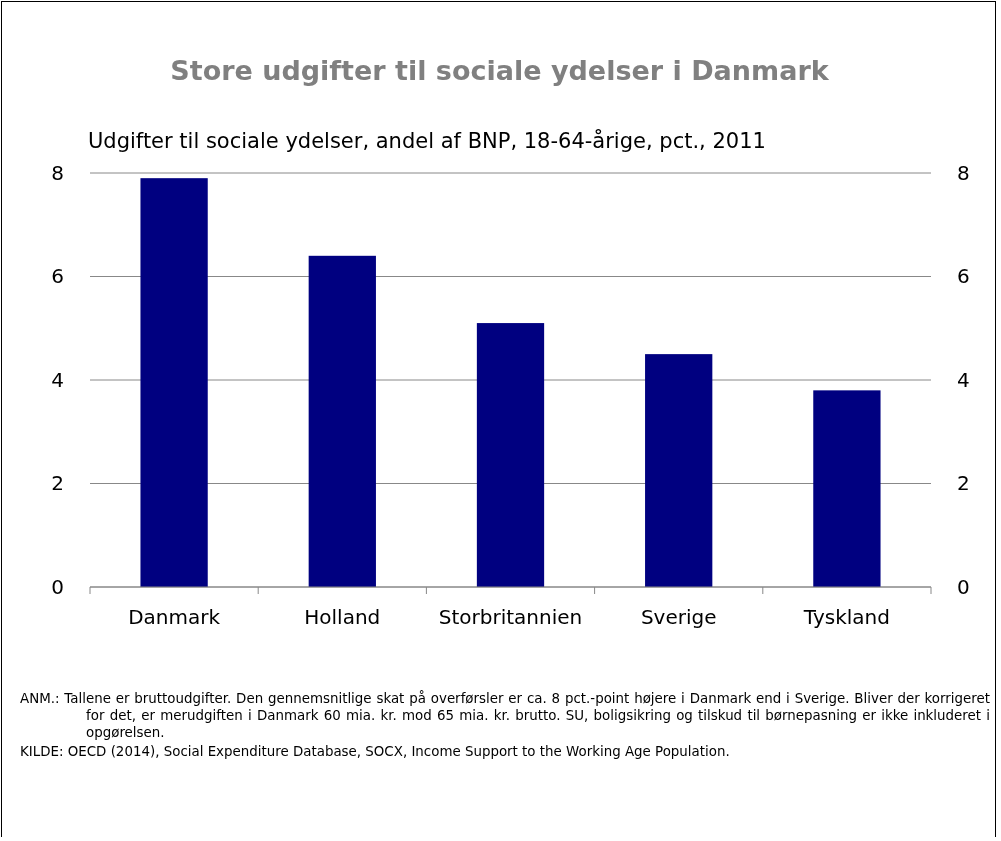  I want to click on text: ANM.: Tallene er bruttoudgifter. Den gennemsnitlige skat på overførsler er ca. 8 pct.-point højere i Danmark end i Sverige. Bliver der korrigeret for det, er merudgiften i Danmark 60 mia. kr. mod 65 mia. kr. brutto. SU, boligsikring og tilskud til børnepasning er ikke inkluderet i opgørelsen., so click(505, 715).